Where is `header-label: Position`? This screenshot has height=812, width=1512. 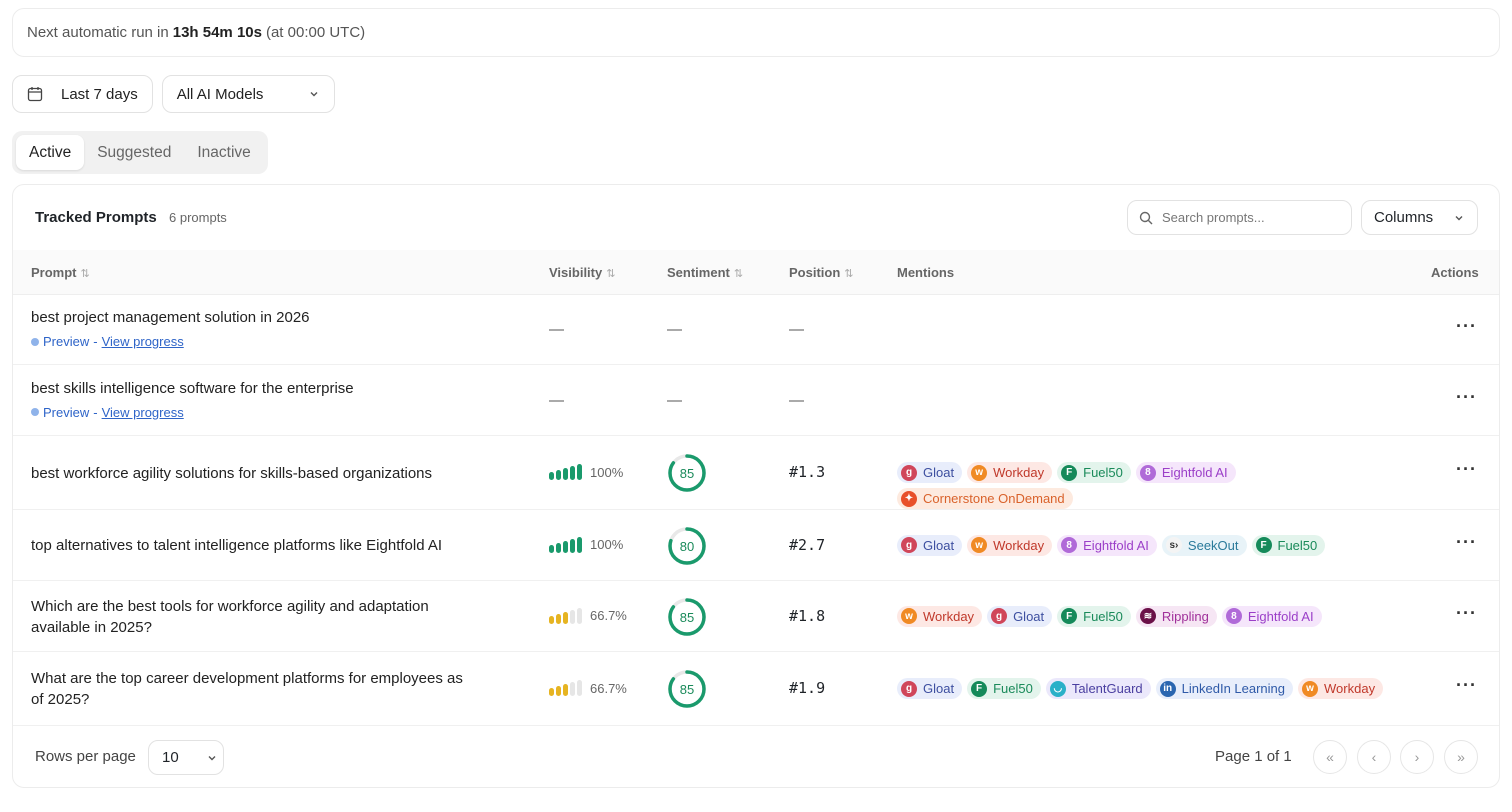
header-label: Position is located at coordinates (815, 272).